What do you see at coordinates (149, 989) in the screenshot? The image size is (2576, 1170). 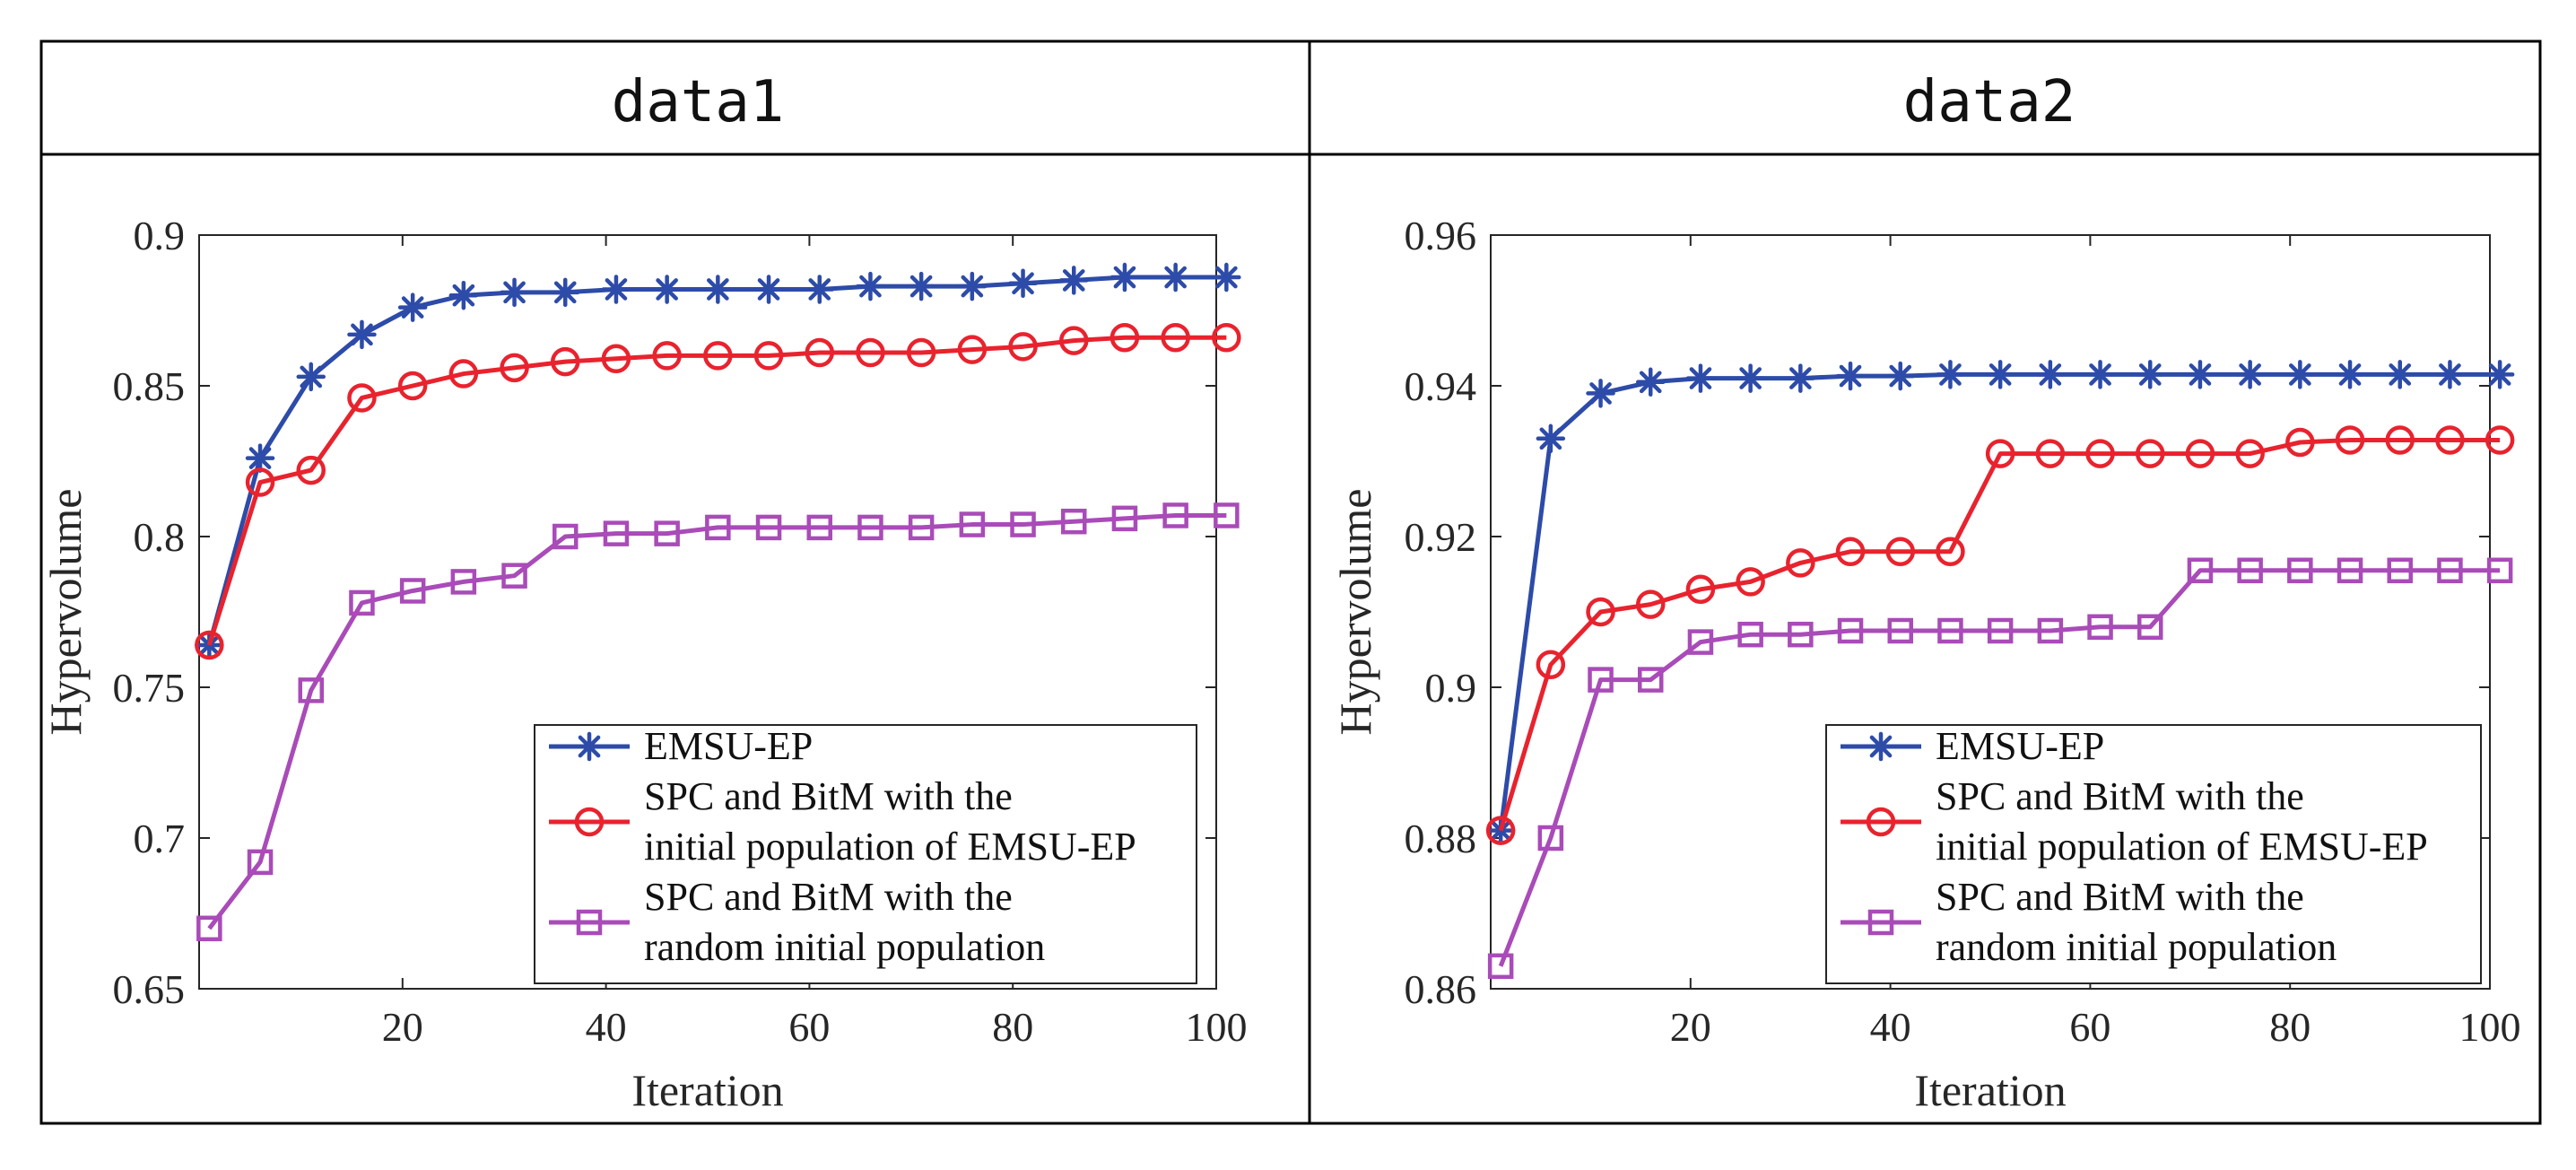 I see `y-tick-label: 0.65` at bounding box center [149, 989].